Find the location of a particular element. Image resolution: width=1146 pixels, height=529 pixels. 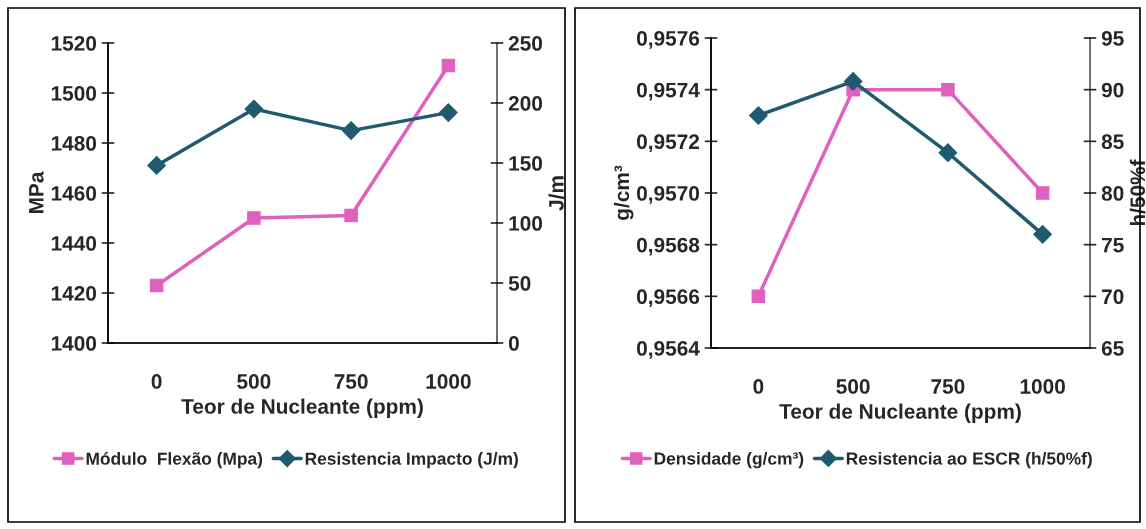

y-tick-label: 0,9574 is located at coordinates (668, 91).